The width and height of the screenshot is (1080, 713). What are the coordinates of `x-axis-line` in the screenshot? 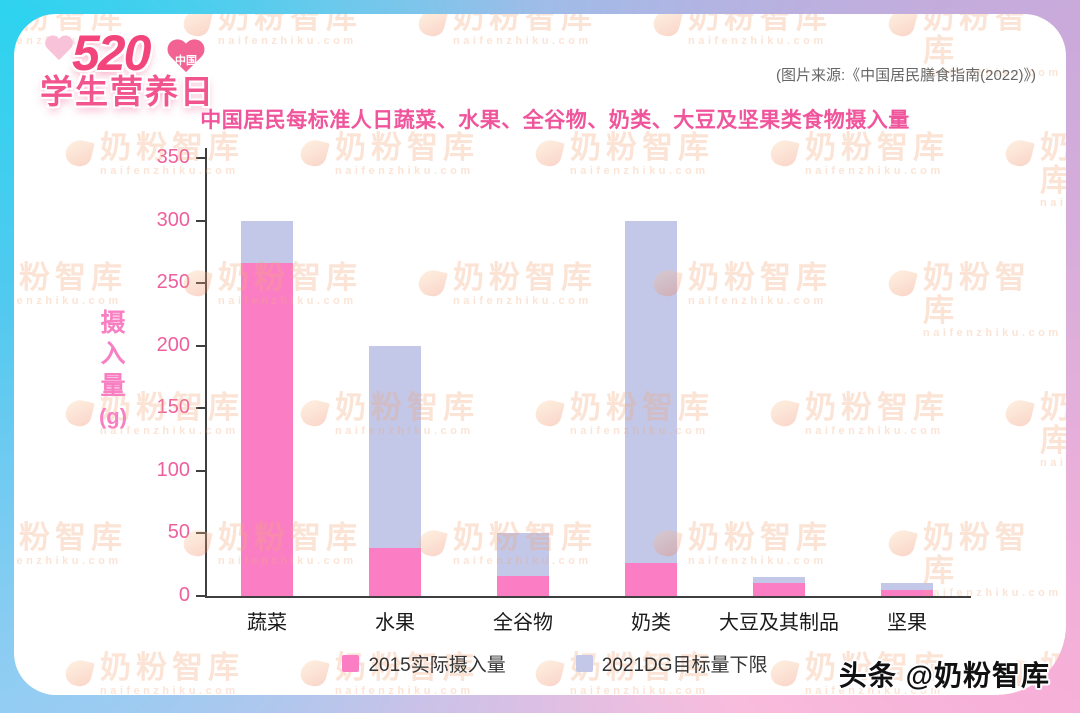 It's located at (588, 597).